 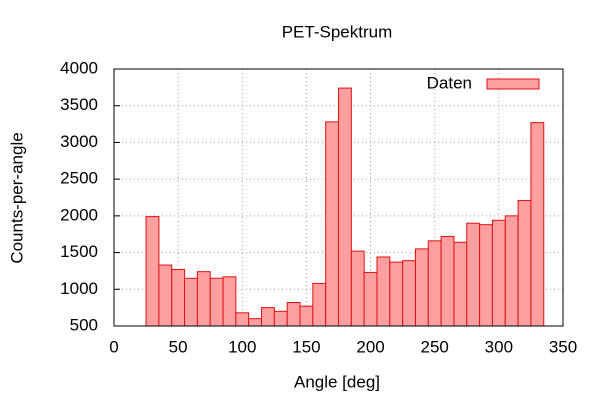 I want to click on x-tick-label: 50, so click(x=178, y=346).